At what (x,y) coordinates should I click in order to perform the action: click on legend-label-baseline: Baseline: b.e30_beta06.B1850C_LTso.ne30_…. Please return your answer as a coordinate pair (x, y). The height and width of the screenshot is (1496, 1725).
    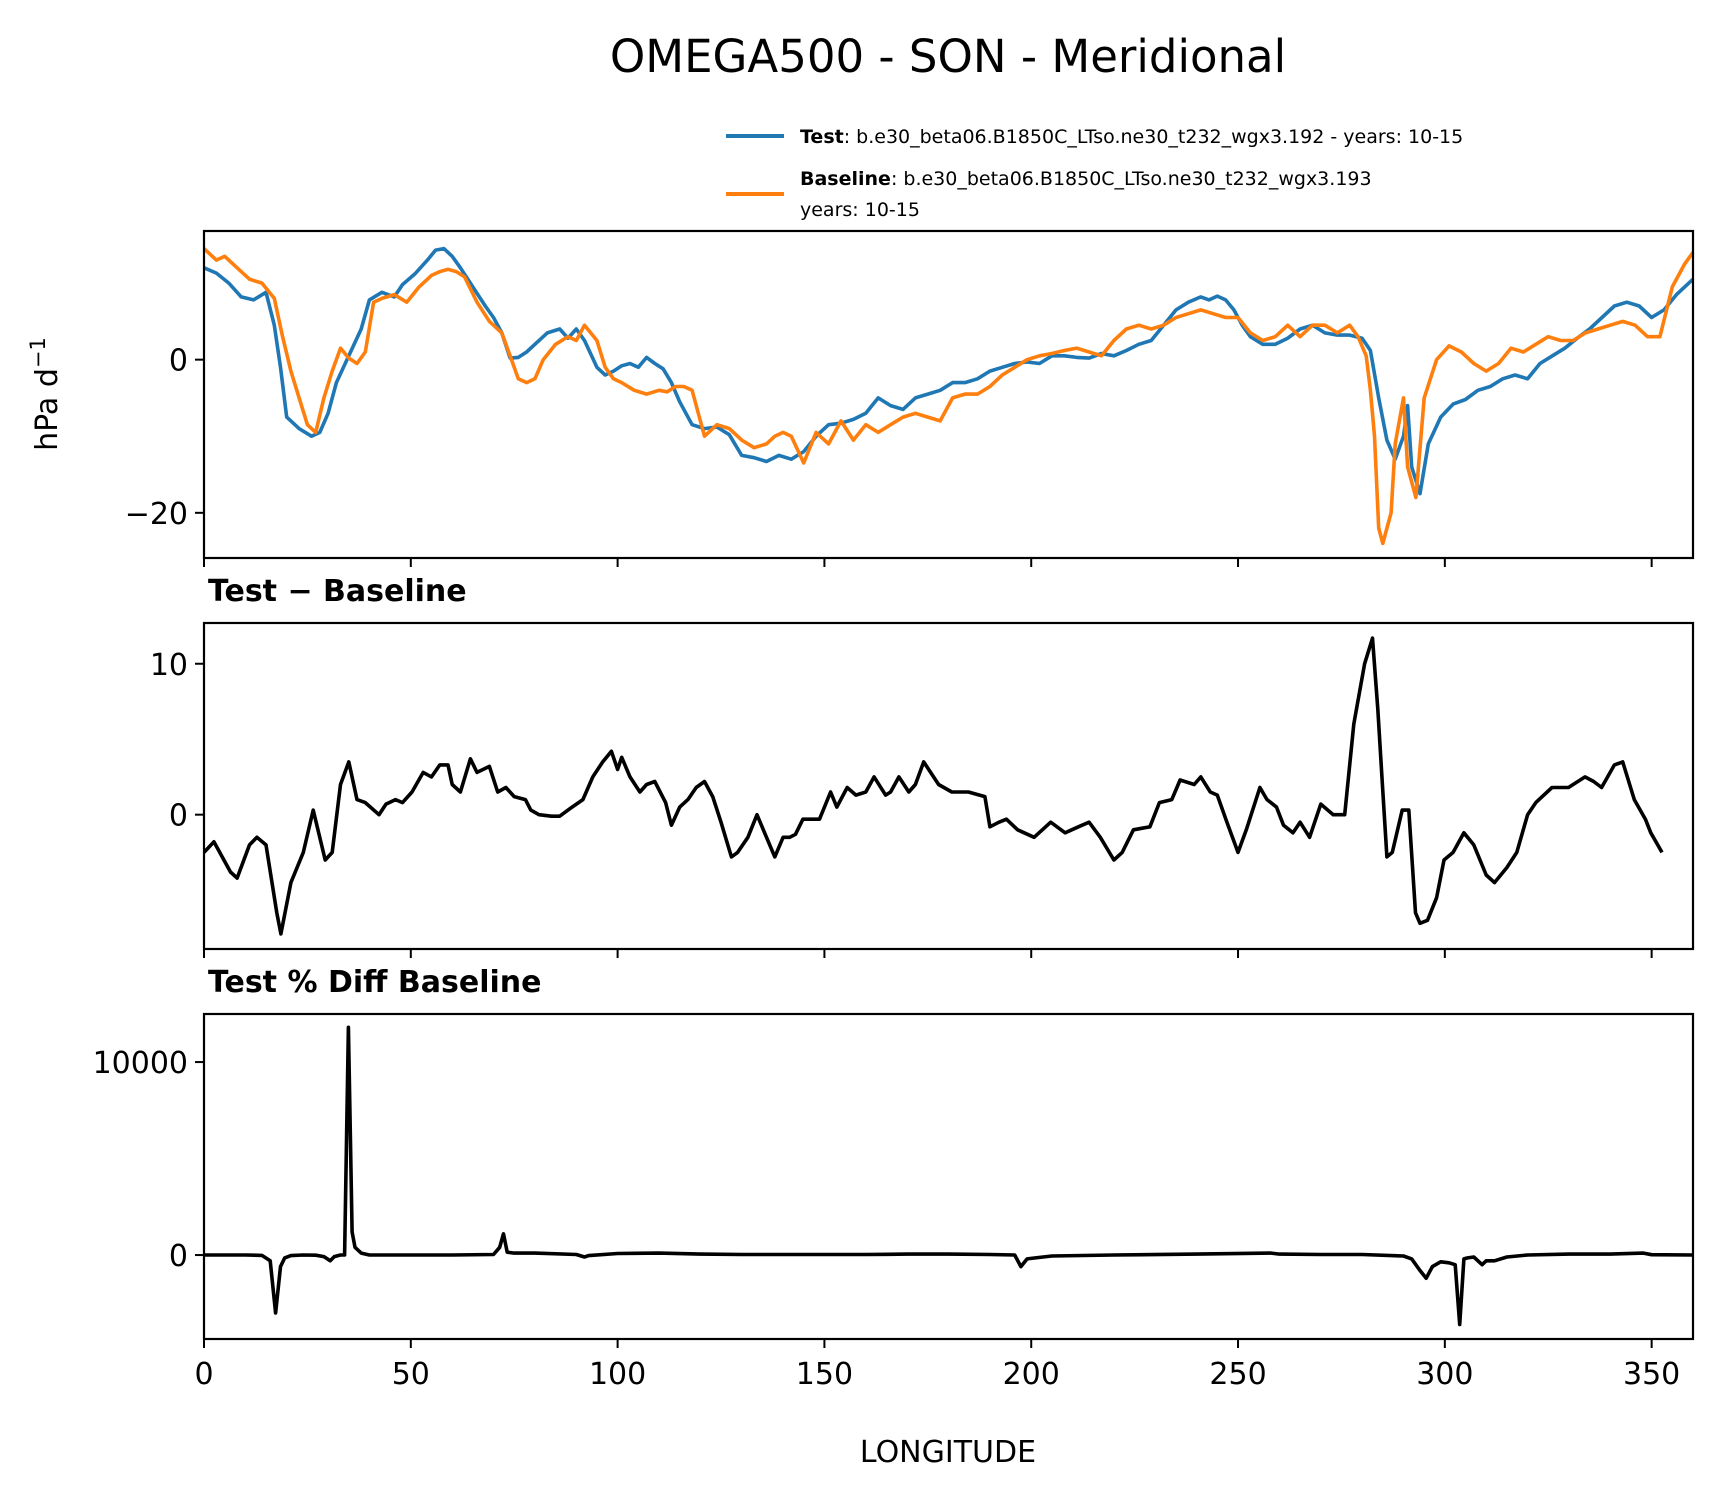
    Looking at the image, I should click on (1086, 179).